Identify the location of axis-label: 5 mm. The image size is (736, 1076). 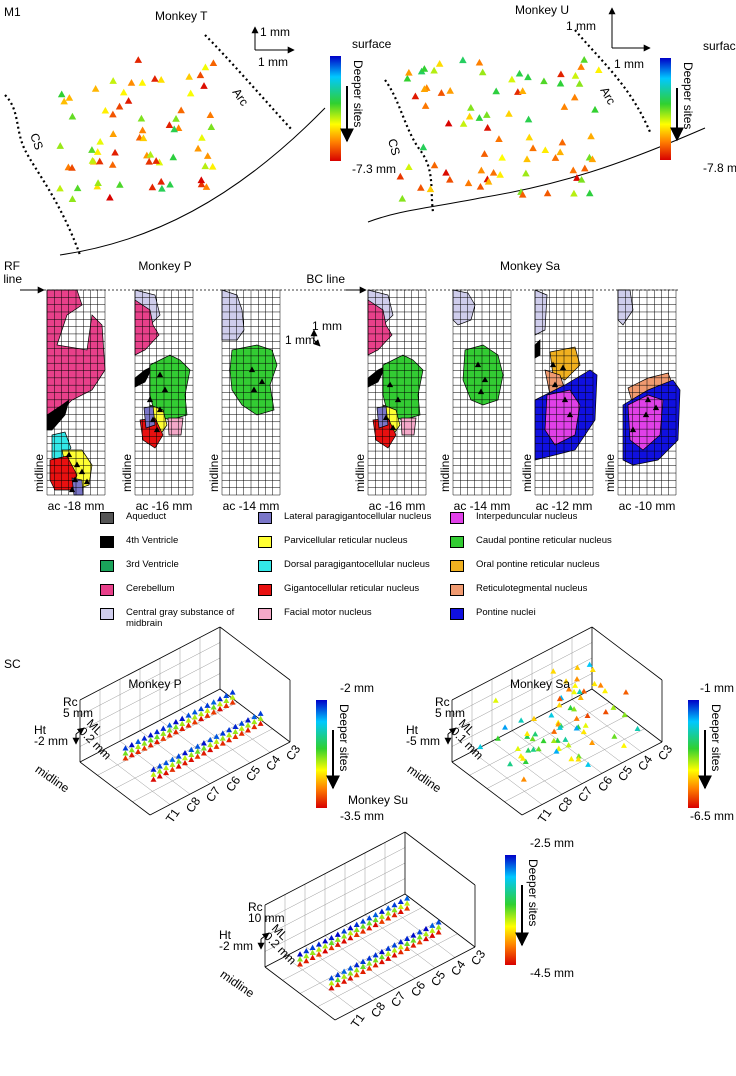
(450, 713).